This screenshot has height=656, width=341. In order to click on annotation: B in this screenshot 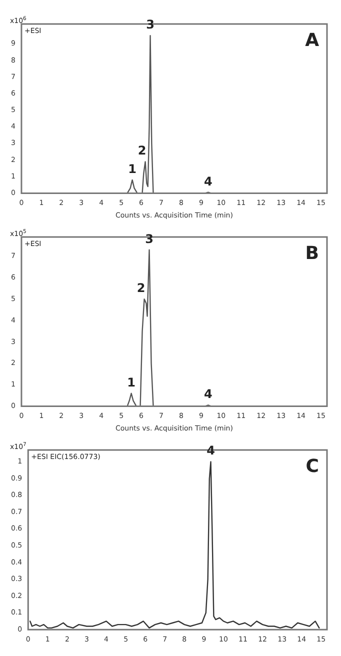, I will do `click(312, 253)`.